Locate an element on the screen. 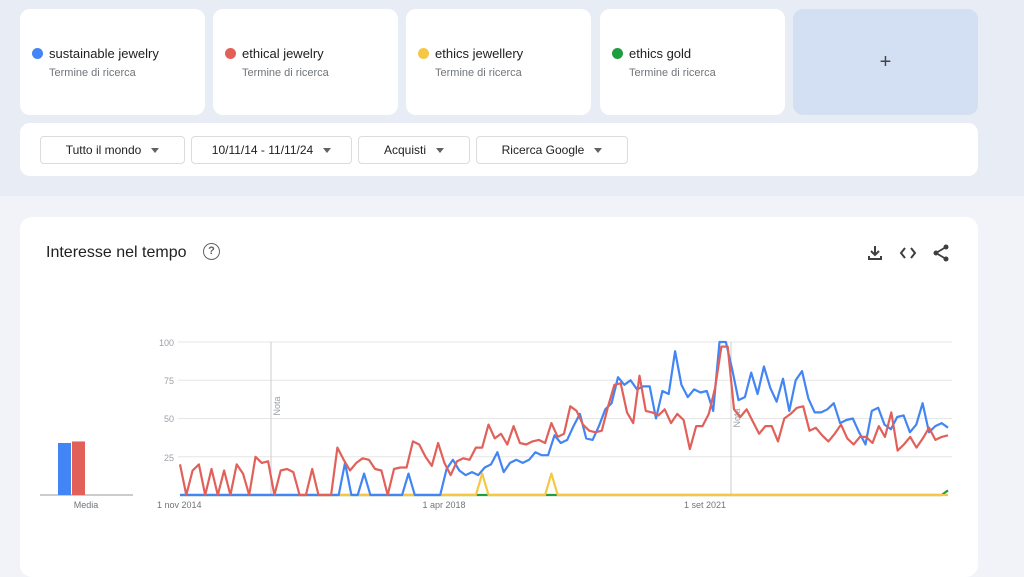 Image resolution: width=1024 pixels, height=577 pixels. average-bar-ethical-jewelry is located at coordinates (78, 468).